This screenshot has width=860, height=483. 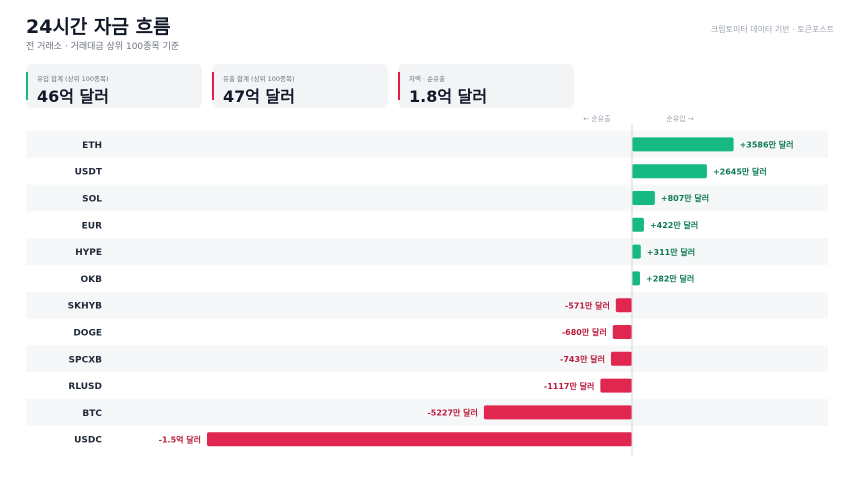 What do you see at coordinates (87, 334) in the screenshot?
I see `category-label: DOGE` at bounding box center [87, 334].